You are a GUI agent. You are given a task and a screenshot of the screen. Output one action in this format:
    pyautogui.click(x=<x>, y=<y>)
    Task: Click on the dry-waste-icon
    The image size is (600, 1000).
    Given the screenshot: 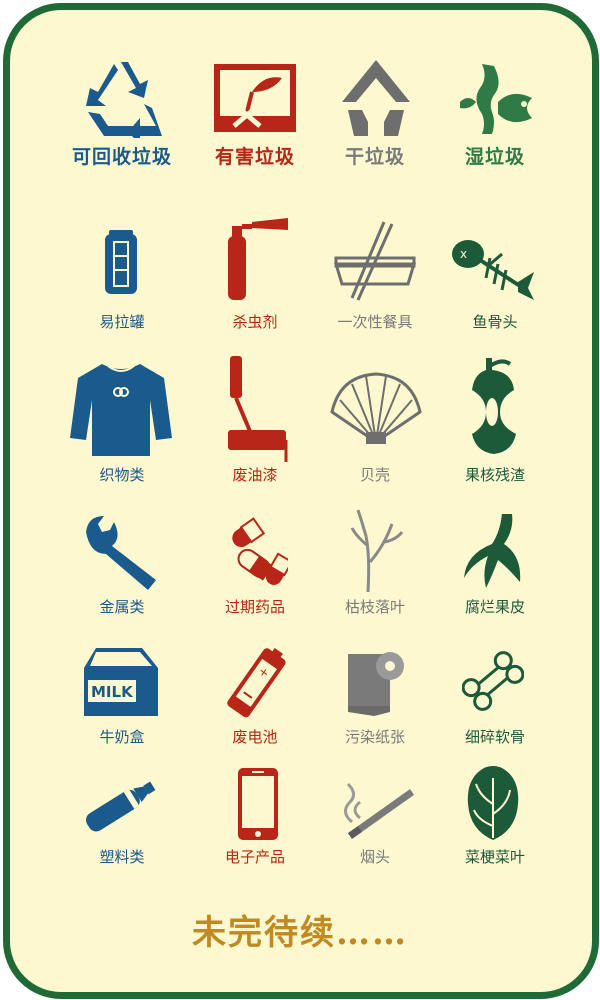 What is the action you would take?
    pyautogui.click(x=376, y=98)
    